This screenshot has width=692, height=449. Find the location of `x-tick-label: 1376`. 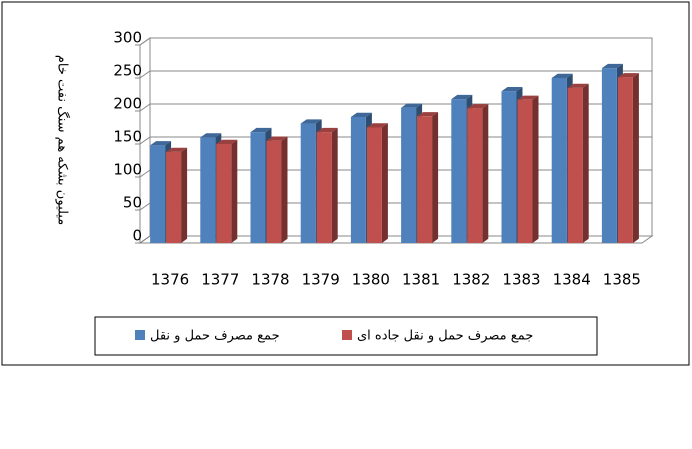

x-tick-label: 1376 is located at coordinates (170, 280).